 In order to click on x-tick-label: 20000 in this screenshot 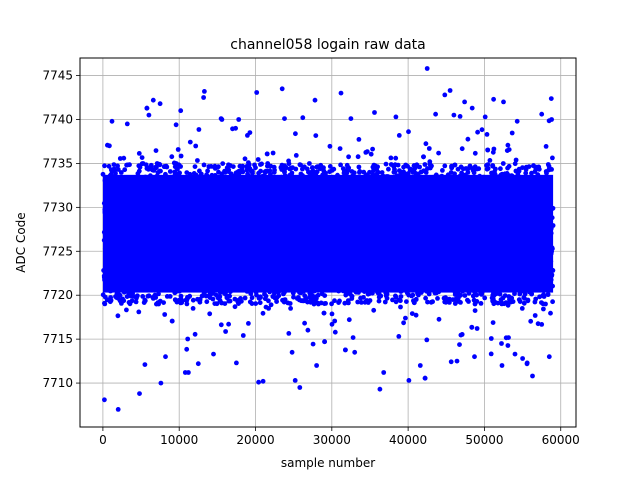, I will do `click(255, 440)`.